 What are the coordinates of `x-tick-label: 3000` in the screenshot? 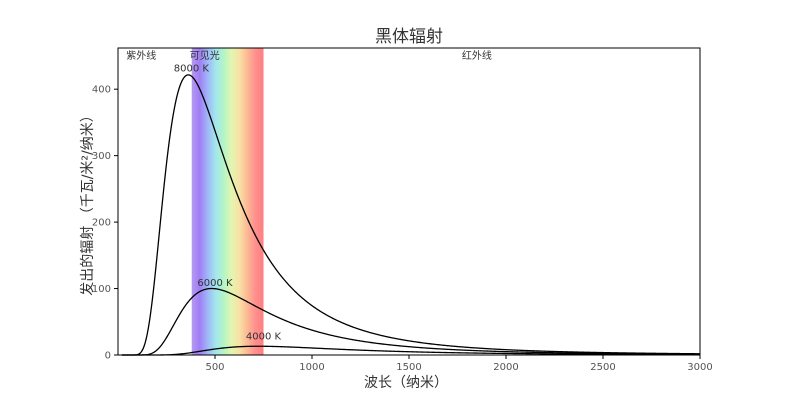 It's located at (699, 367).